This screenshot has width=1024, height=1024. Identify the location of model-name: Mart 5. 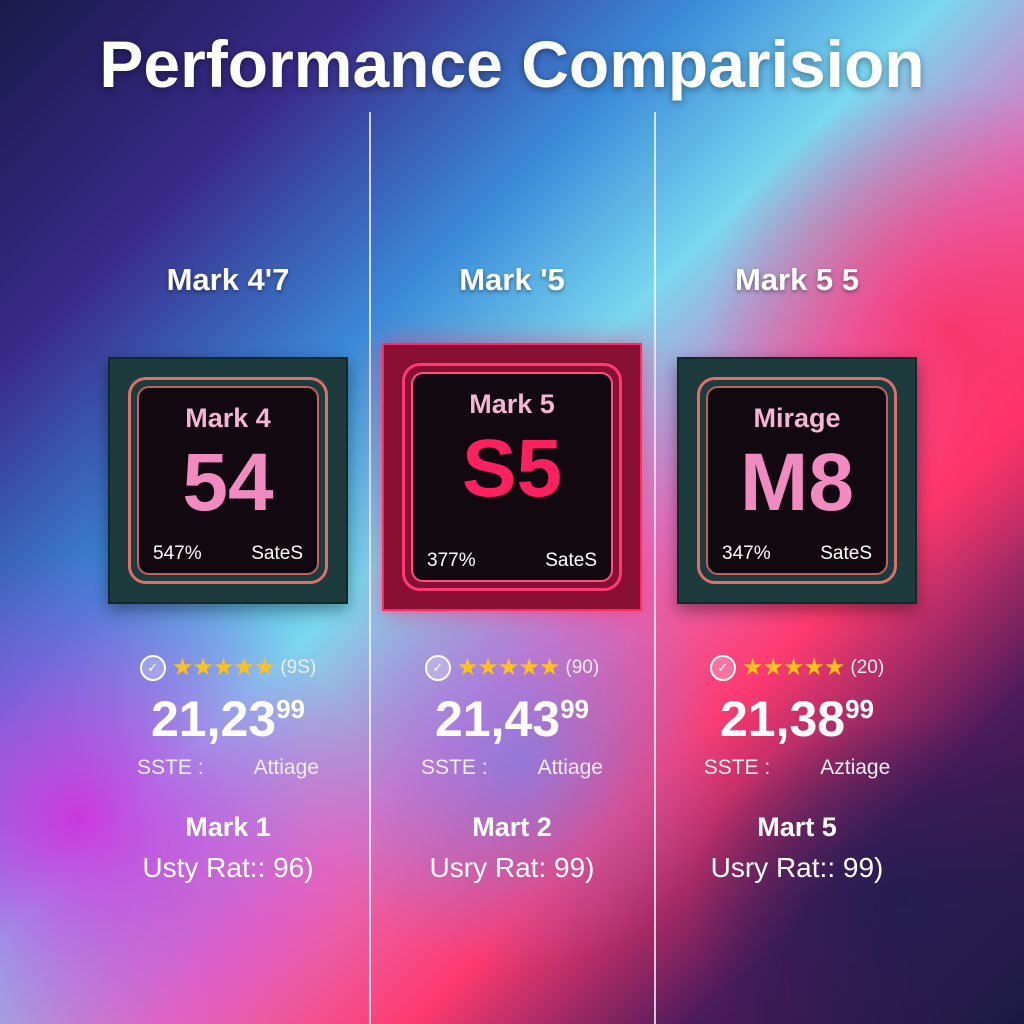
(797, 827).